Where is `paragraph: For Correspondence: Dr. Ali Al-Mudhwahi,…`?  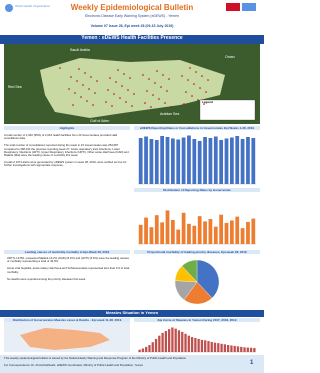
paragraph: For Correspondence: Dr. Ali Al-Mudhwahi,… is located at coordinates (74, 365).